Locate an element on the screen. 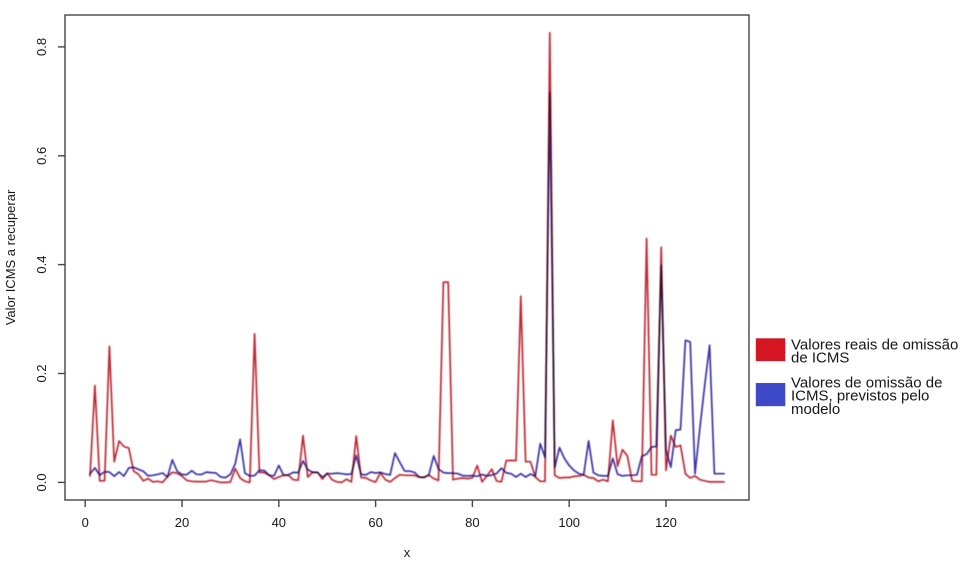 The width and height of the screenshot is (971, 574). svg-text: 0.0 is located at coordinates (41, 482).